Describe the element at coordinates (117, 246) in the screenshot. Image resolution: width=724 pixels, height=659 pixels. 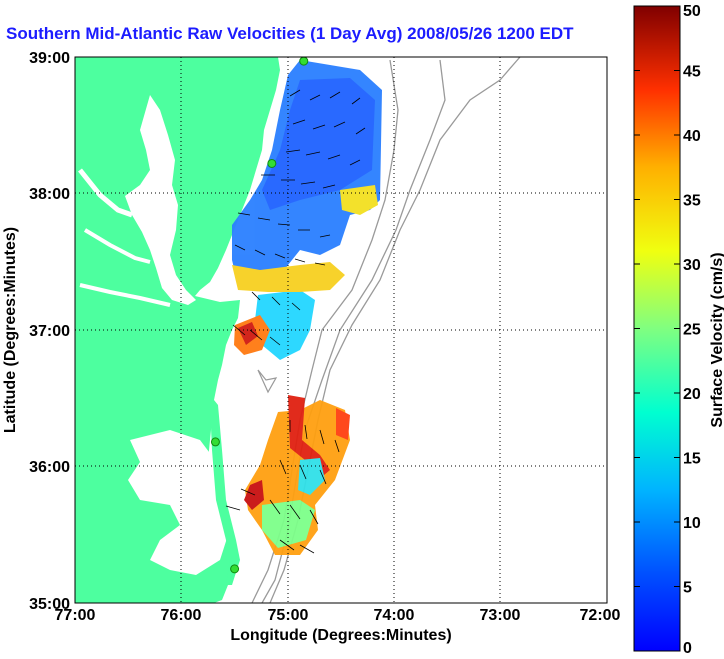
I see `rappahannock-river` at that location.